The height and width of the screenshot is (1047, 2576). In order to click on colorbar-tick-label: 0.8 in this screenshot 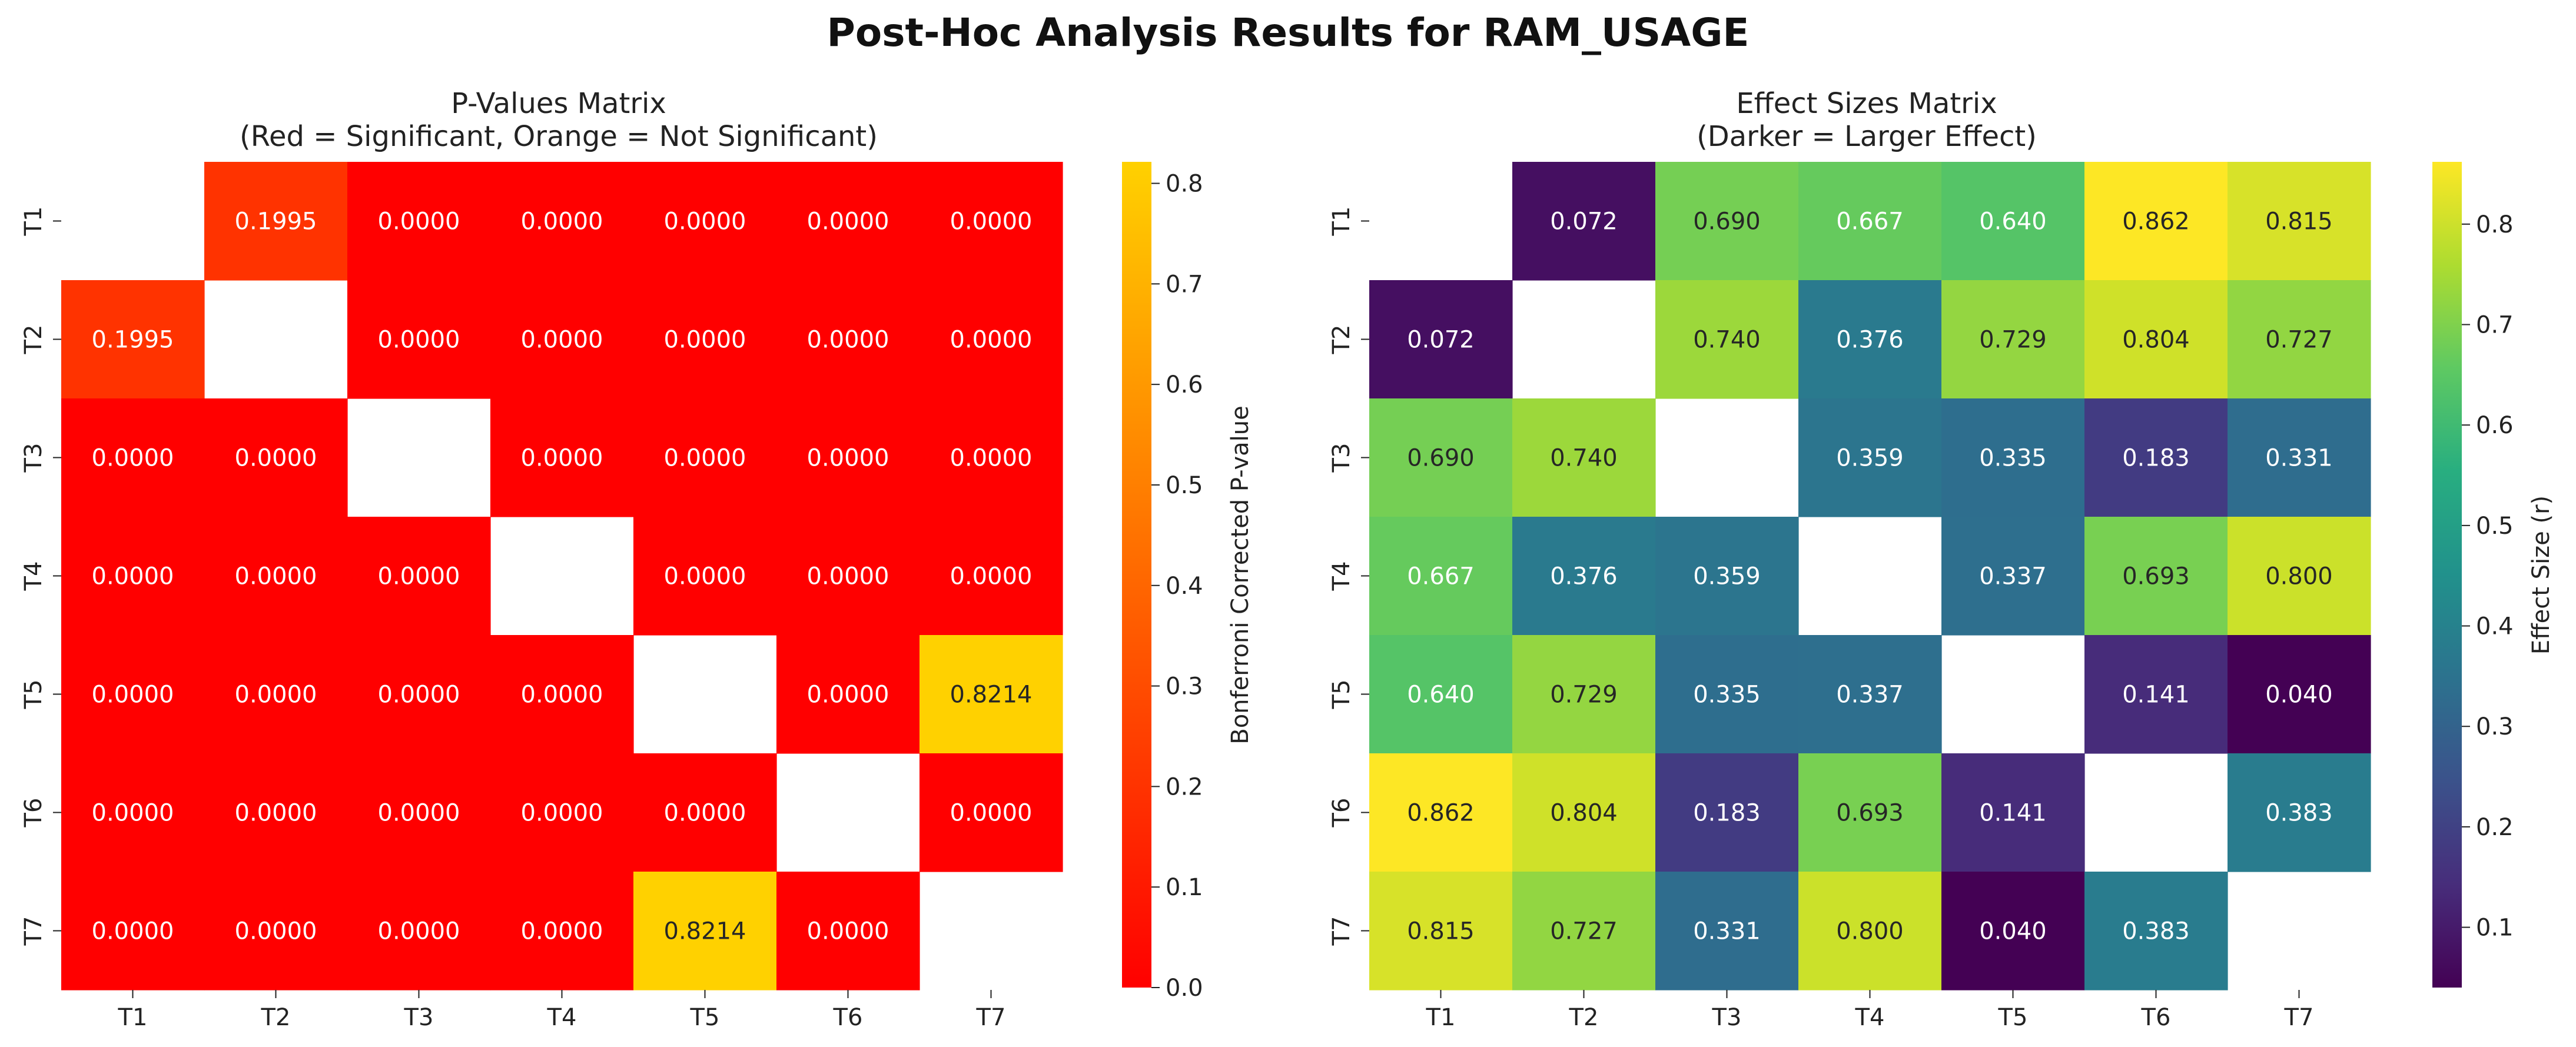, I will do `click(1184, 184)`.